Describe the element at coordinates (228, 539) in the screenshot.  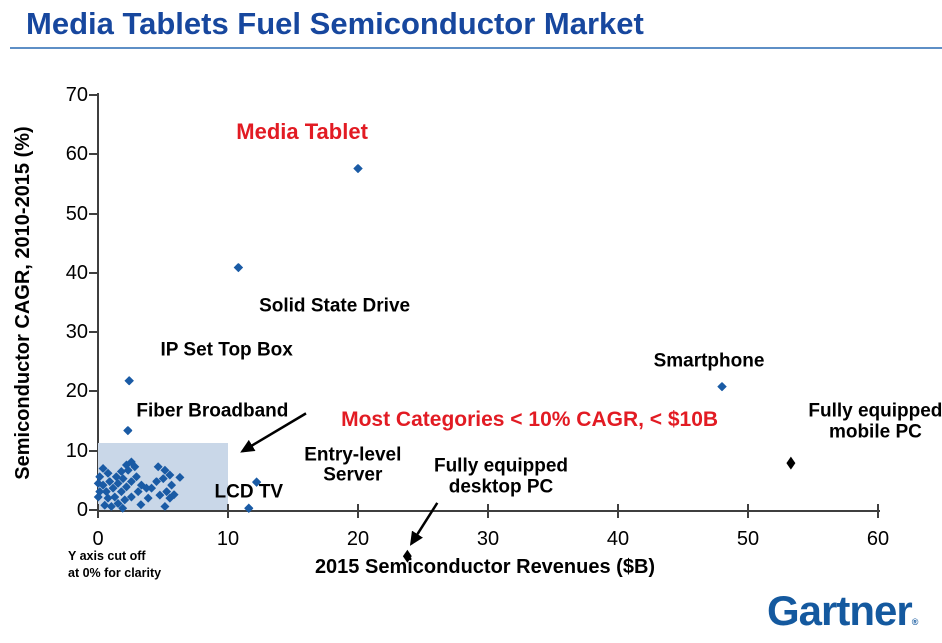
I see `x-tick-label: 10` at that location.